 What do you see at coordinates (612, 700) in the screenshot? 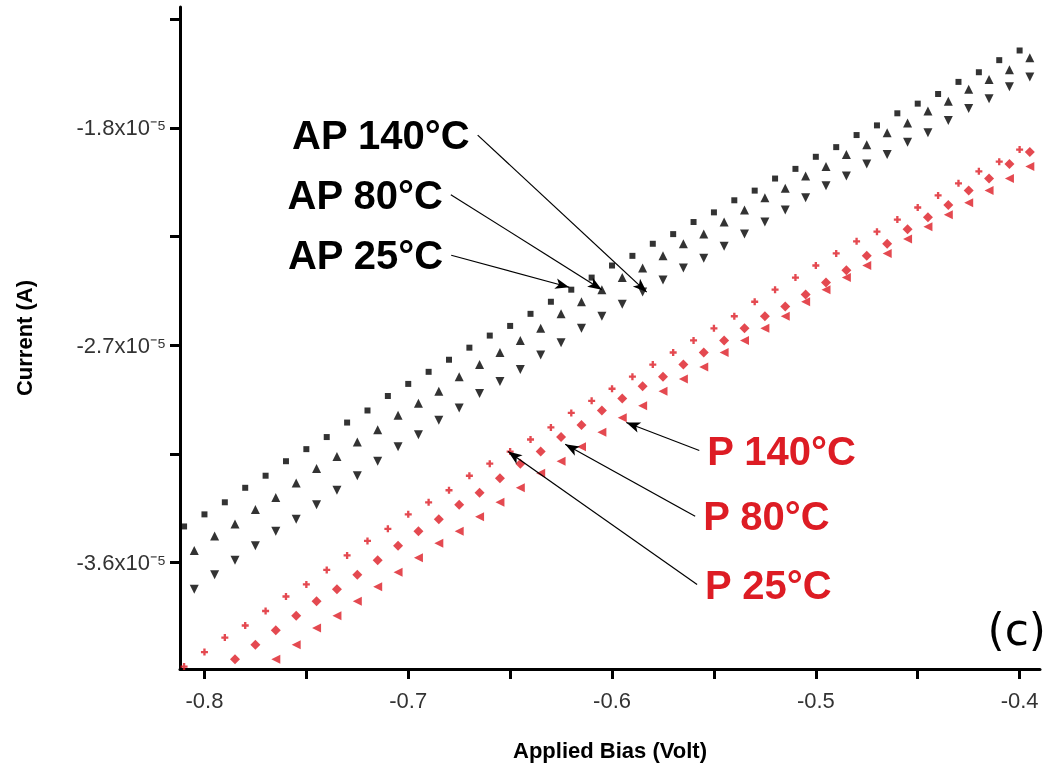
I see `x-tick-label: -0.6` at bounding box center [612, 700].